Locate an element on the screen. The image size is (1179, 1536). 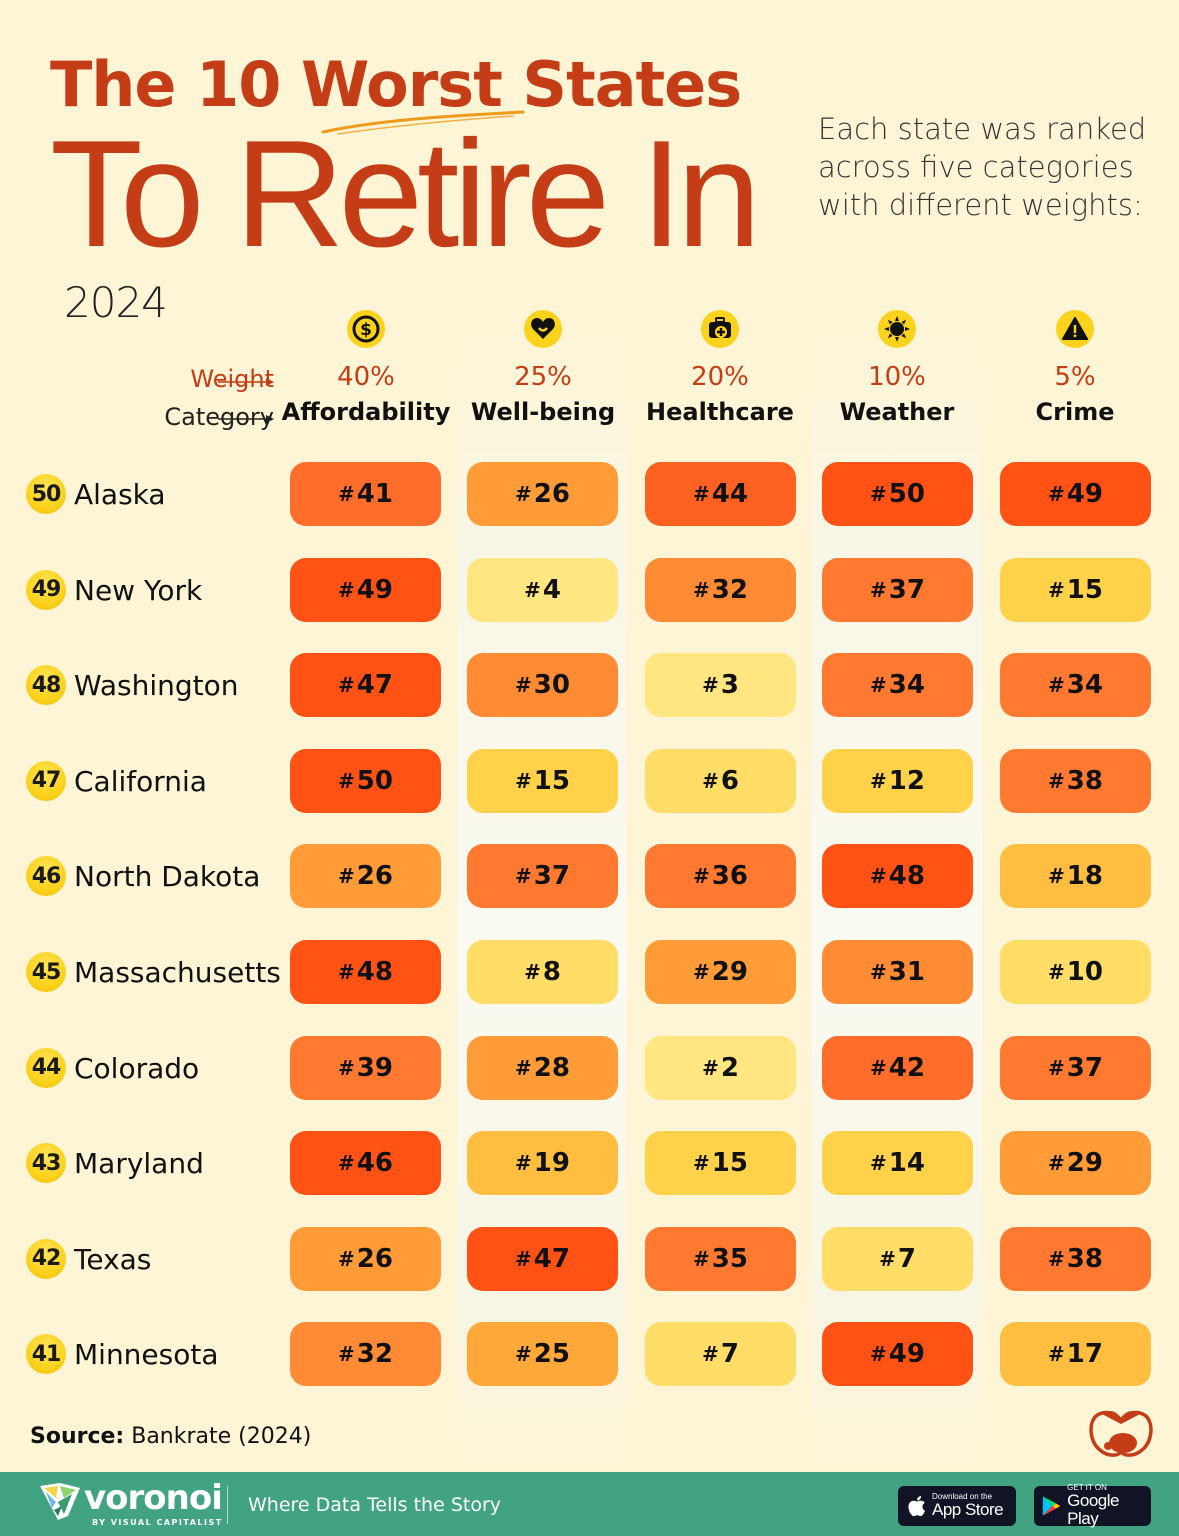
voronoi-brand: voronoi is located at coordinates (153, 1498).